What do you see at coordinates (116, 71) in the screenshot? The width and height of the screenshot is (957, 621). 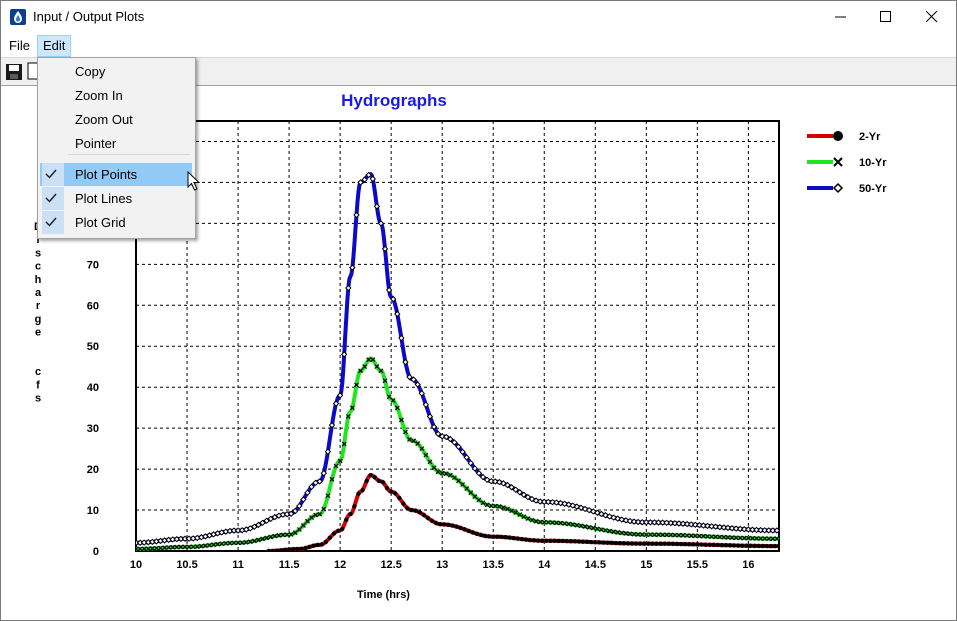 I see `menu-item-copy: Copy` at bounding box center [116, 71].